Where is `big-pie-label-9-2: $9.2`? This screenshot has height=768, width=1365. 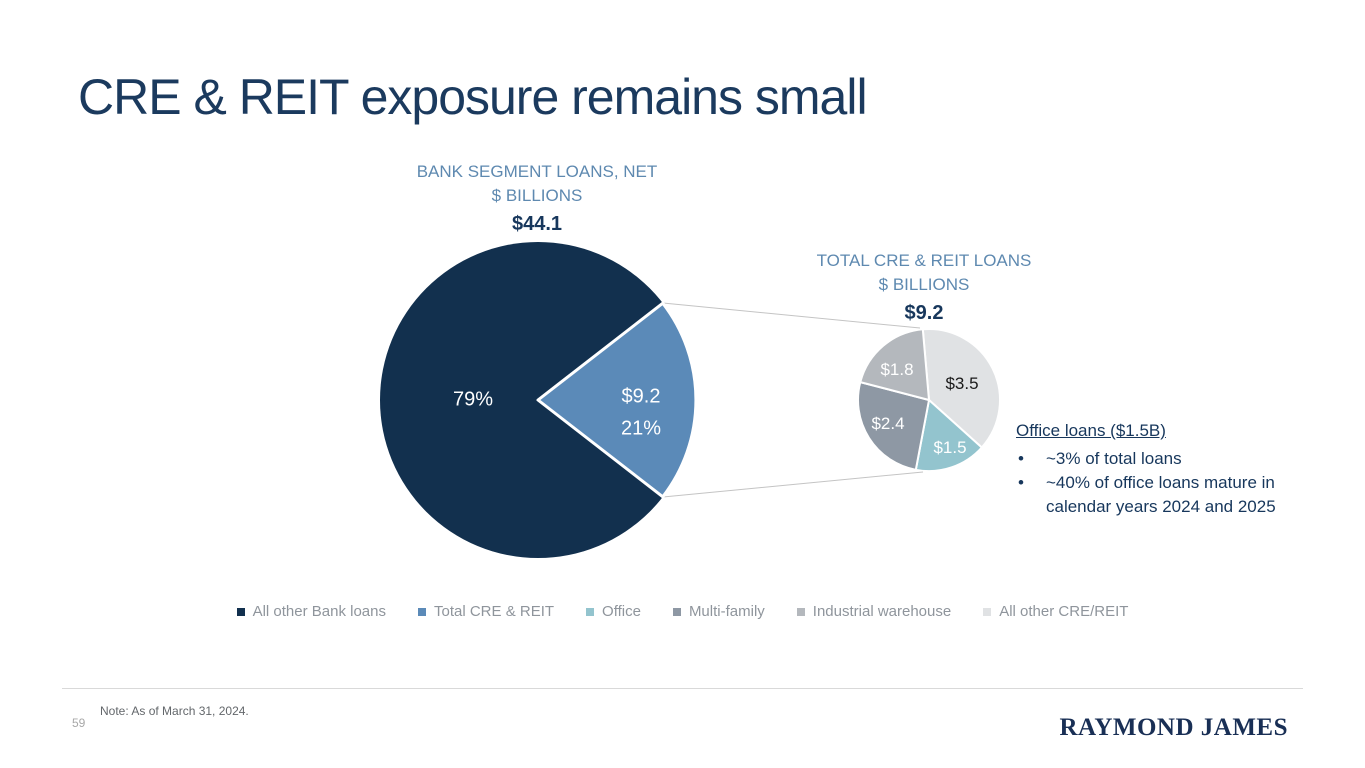
big-pie-label-9-2: $9.2 is located at coordinates (641, 396).